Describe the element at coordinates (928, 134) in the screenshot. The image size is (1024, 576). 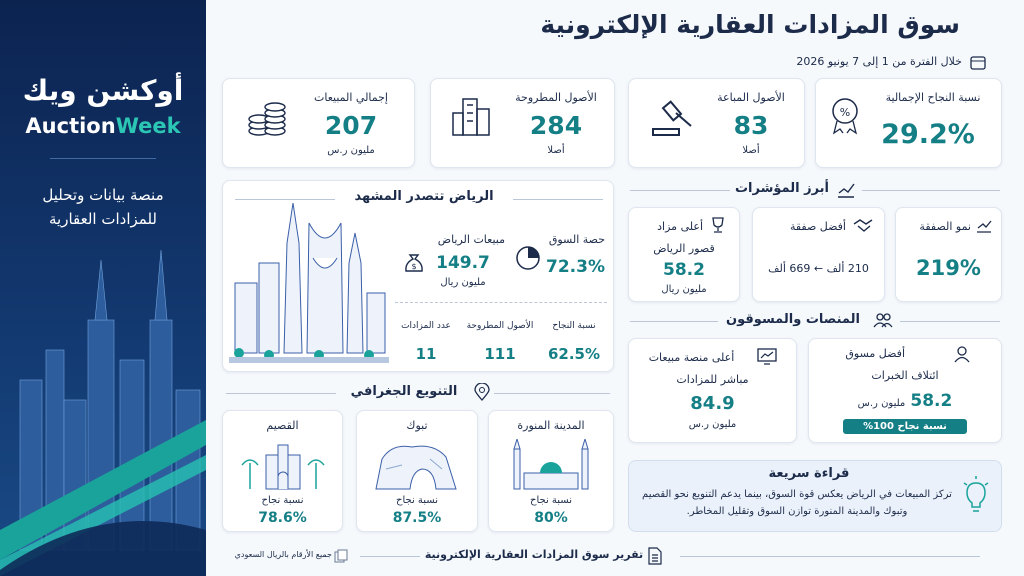
I see `kpi-value: 29.2%` at that location.